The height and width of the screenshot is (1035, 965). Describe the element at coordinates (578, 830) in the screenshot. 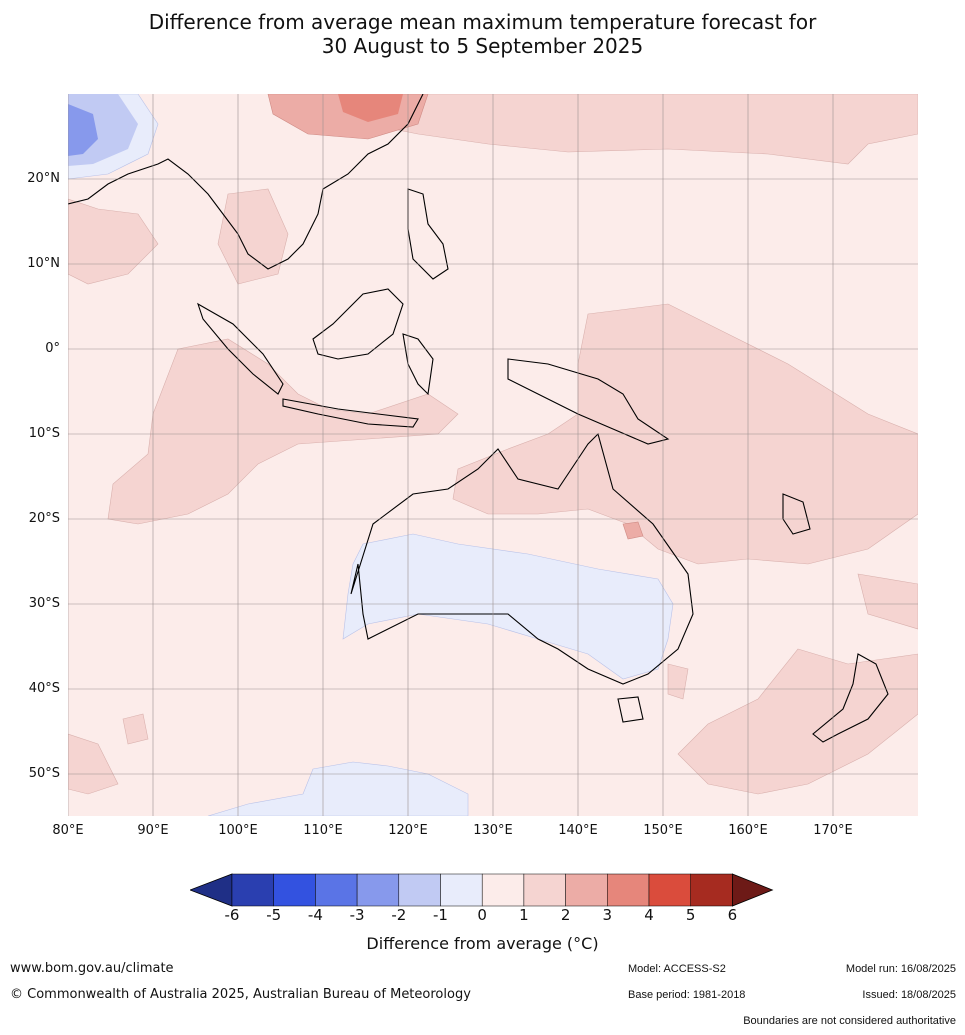

I see `lon-label-140e: 140°E` at that location.